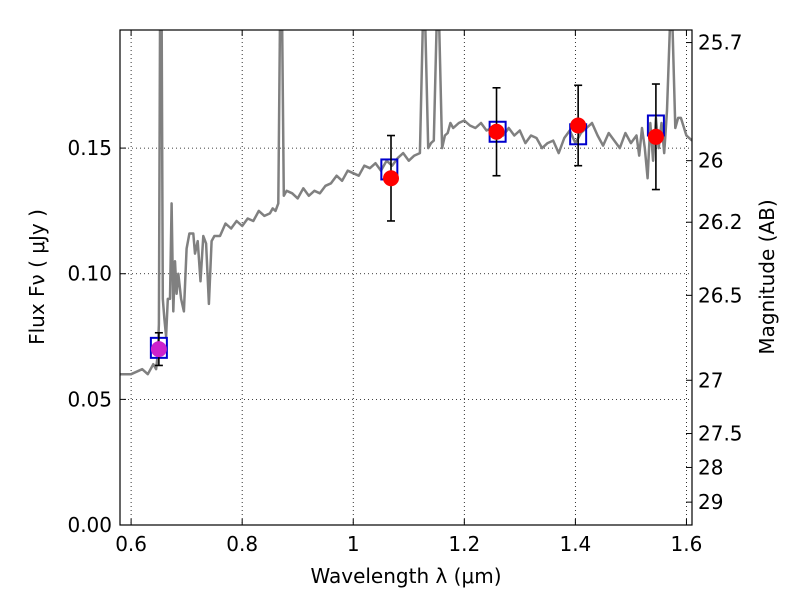  What do you see at coordinates (464, 544) in the screenshot?
I see `x-tick-label: 1.2` at bounding box center [464, 544].